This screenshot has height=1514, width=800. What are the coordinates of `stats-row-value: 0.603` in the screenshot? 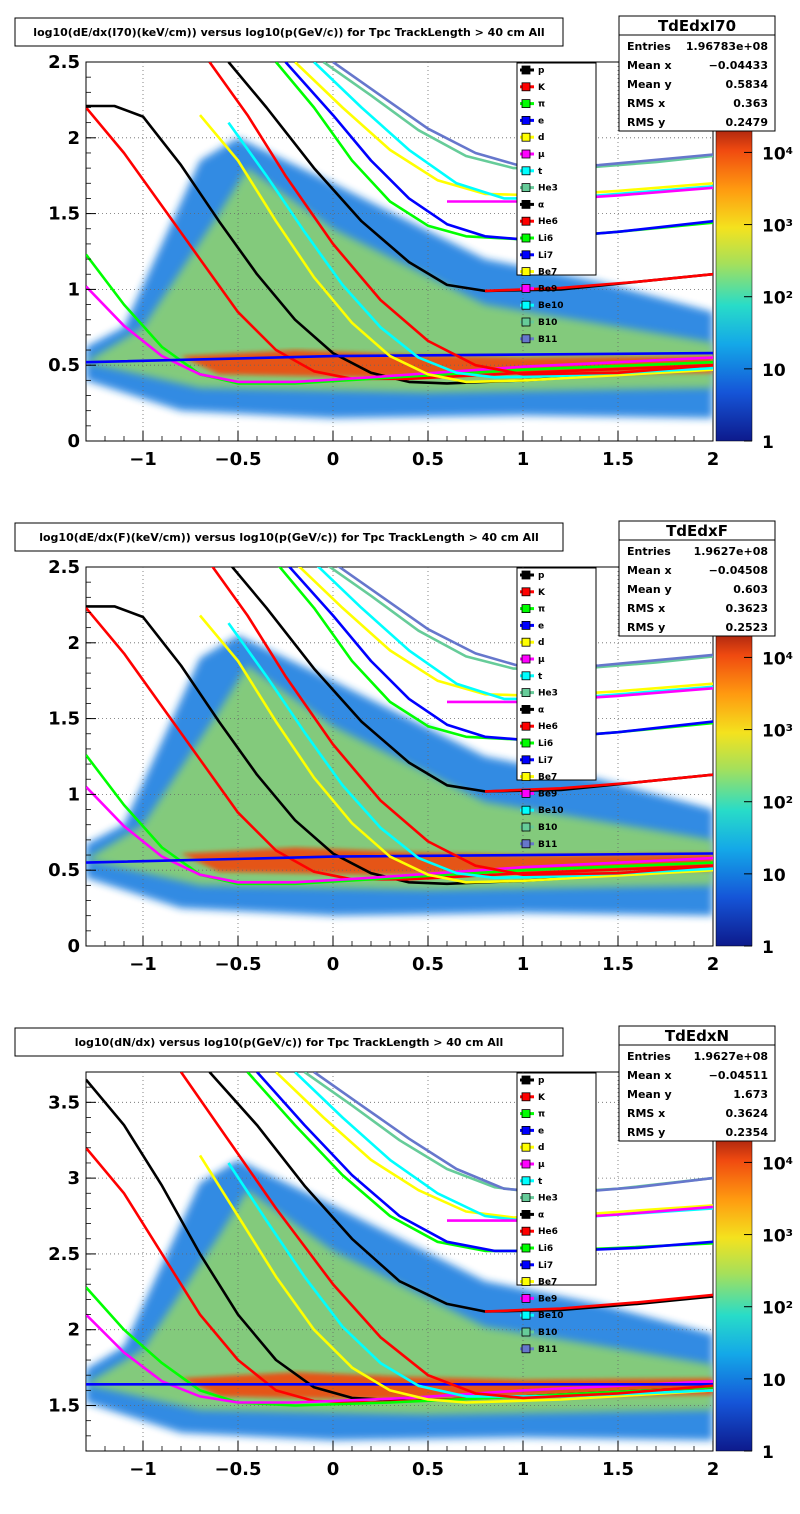 It's located at (750, 589).